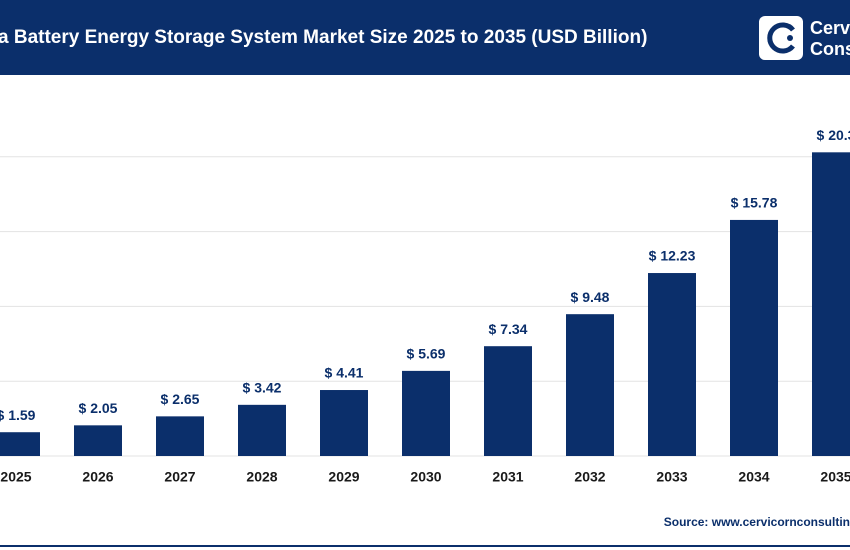  I want to click on source: Source: www.cervicornconsultin, so click(757, 522).